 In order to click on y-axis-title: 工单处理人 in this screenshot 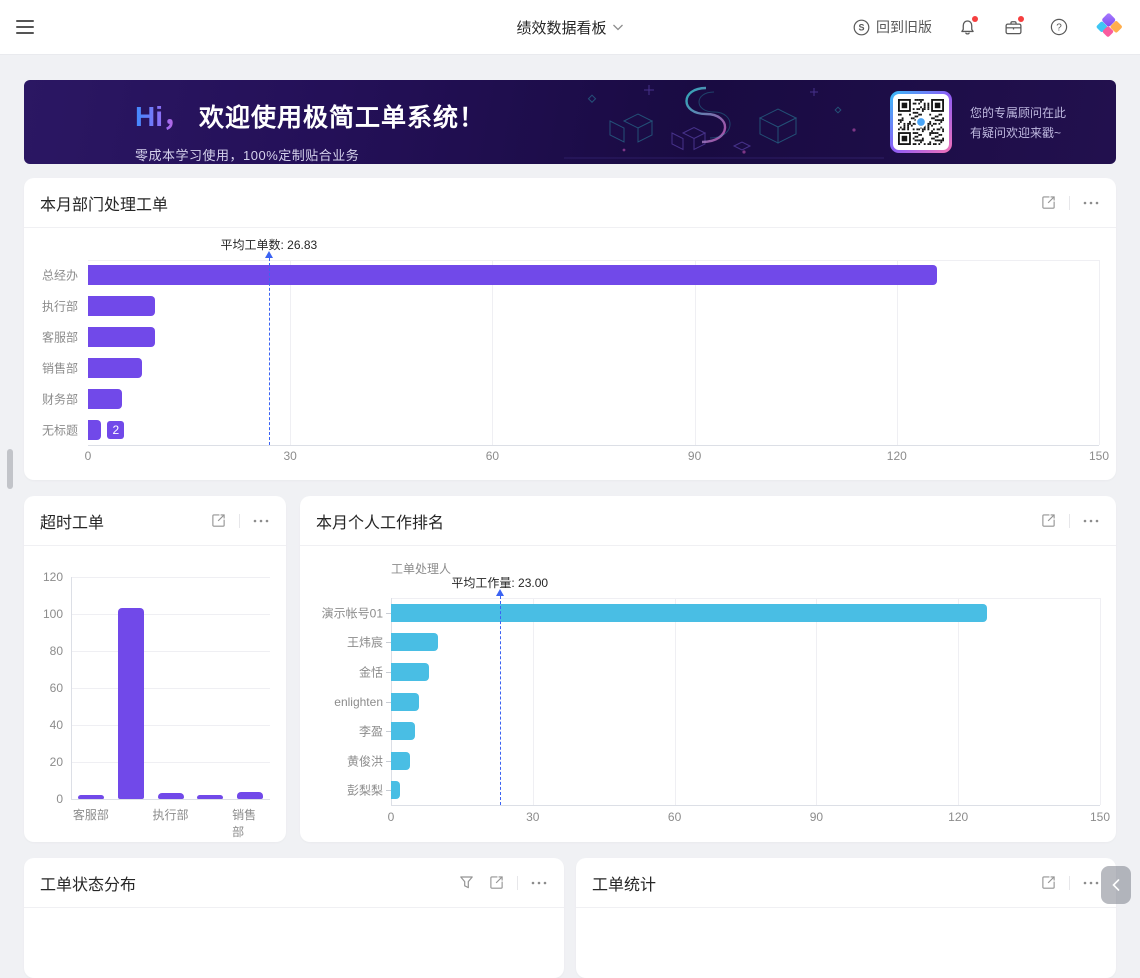, I will do `click(421, 569)`.